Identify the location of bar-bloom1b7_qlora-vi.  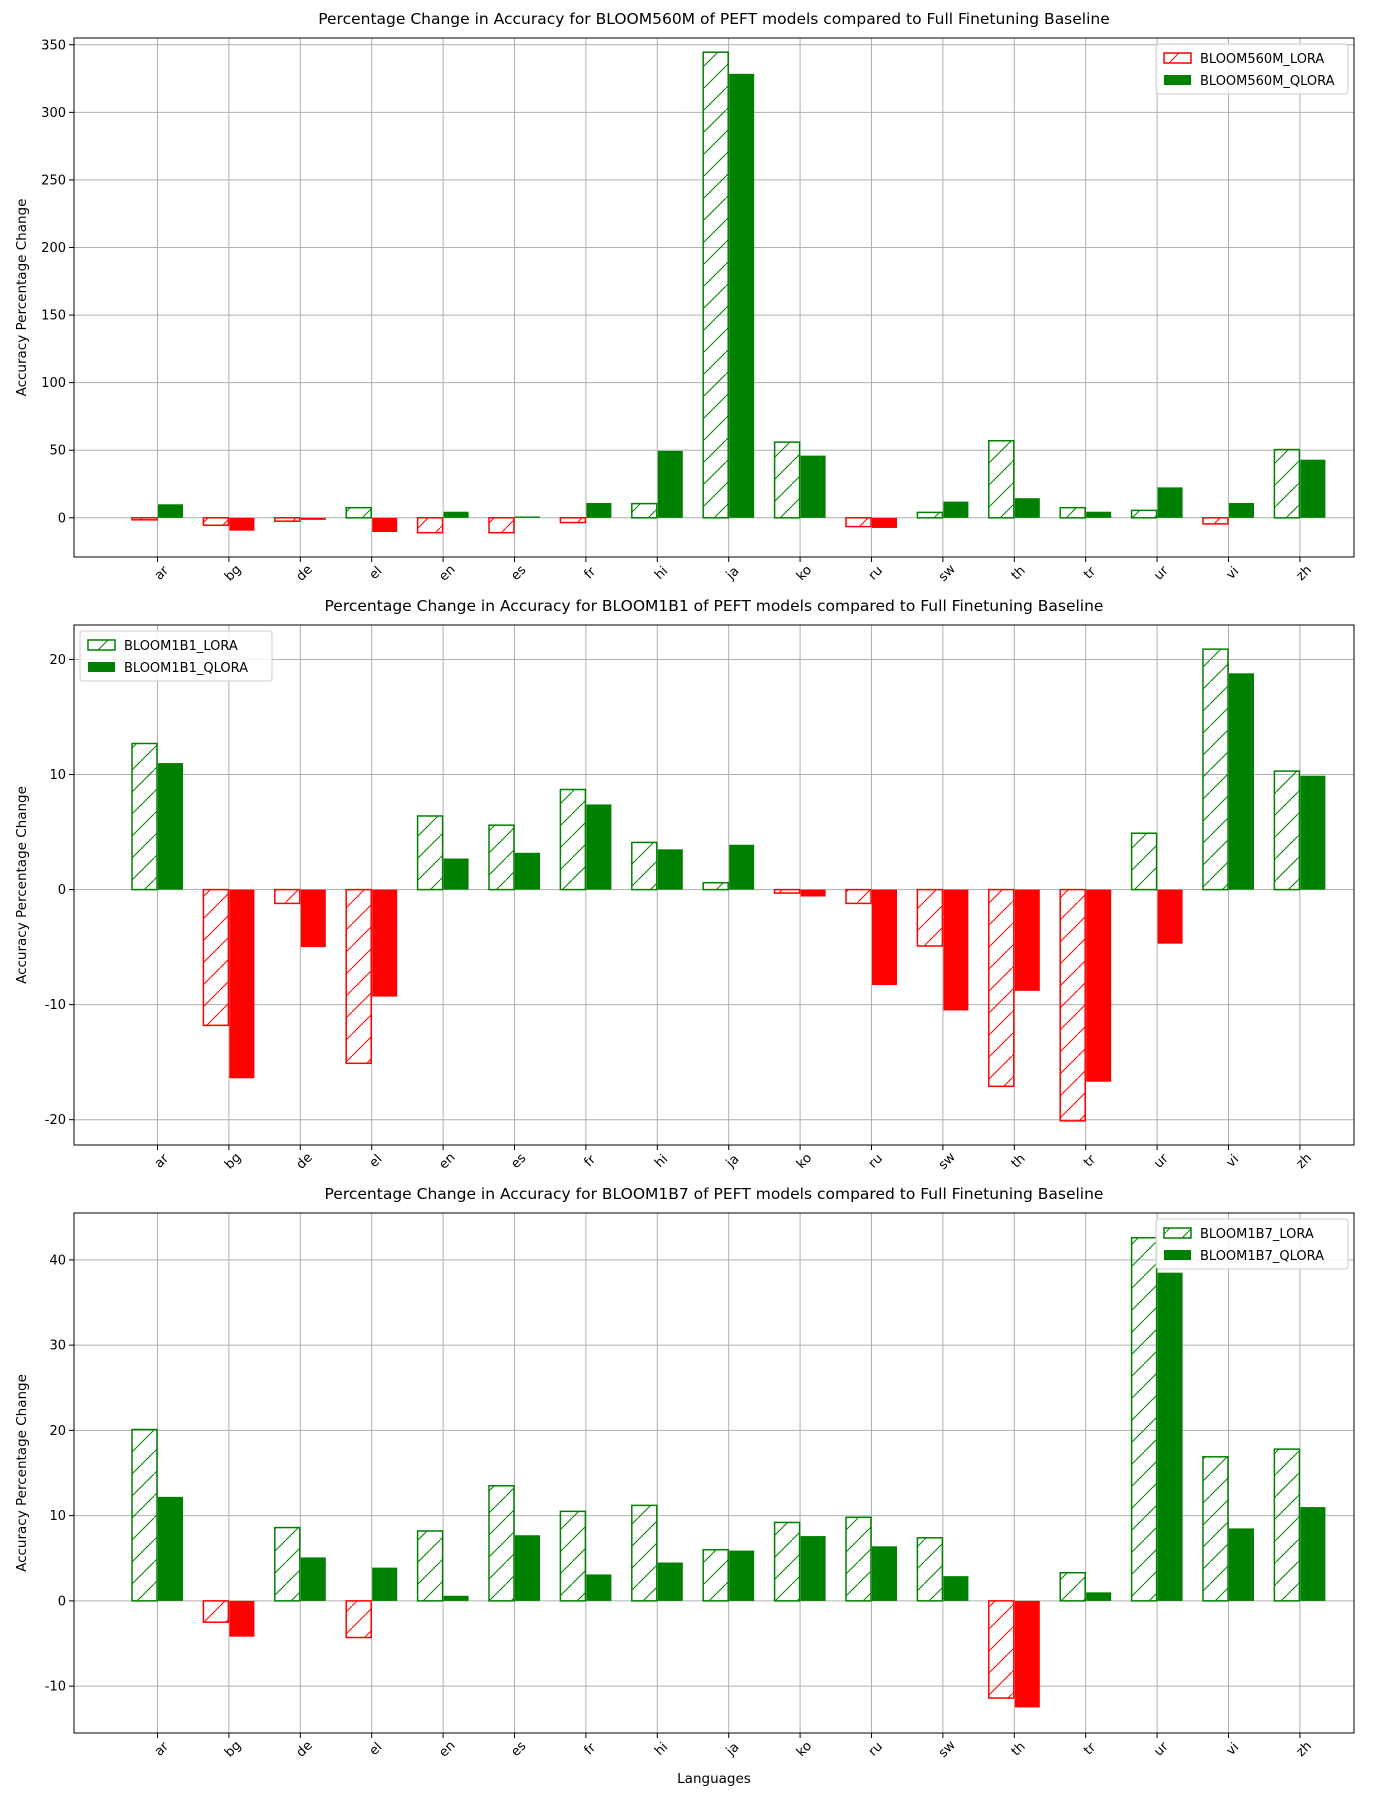
(1241, 1564).